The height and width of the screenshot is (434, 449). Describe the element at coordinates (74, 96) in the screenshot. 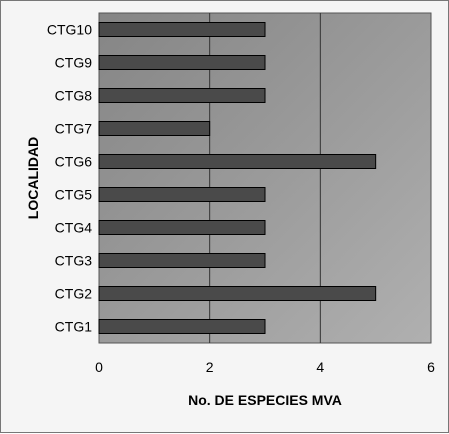

I see `y-tick-label: CTG8` at that location.